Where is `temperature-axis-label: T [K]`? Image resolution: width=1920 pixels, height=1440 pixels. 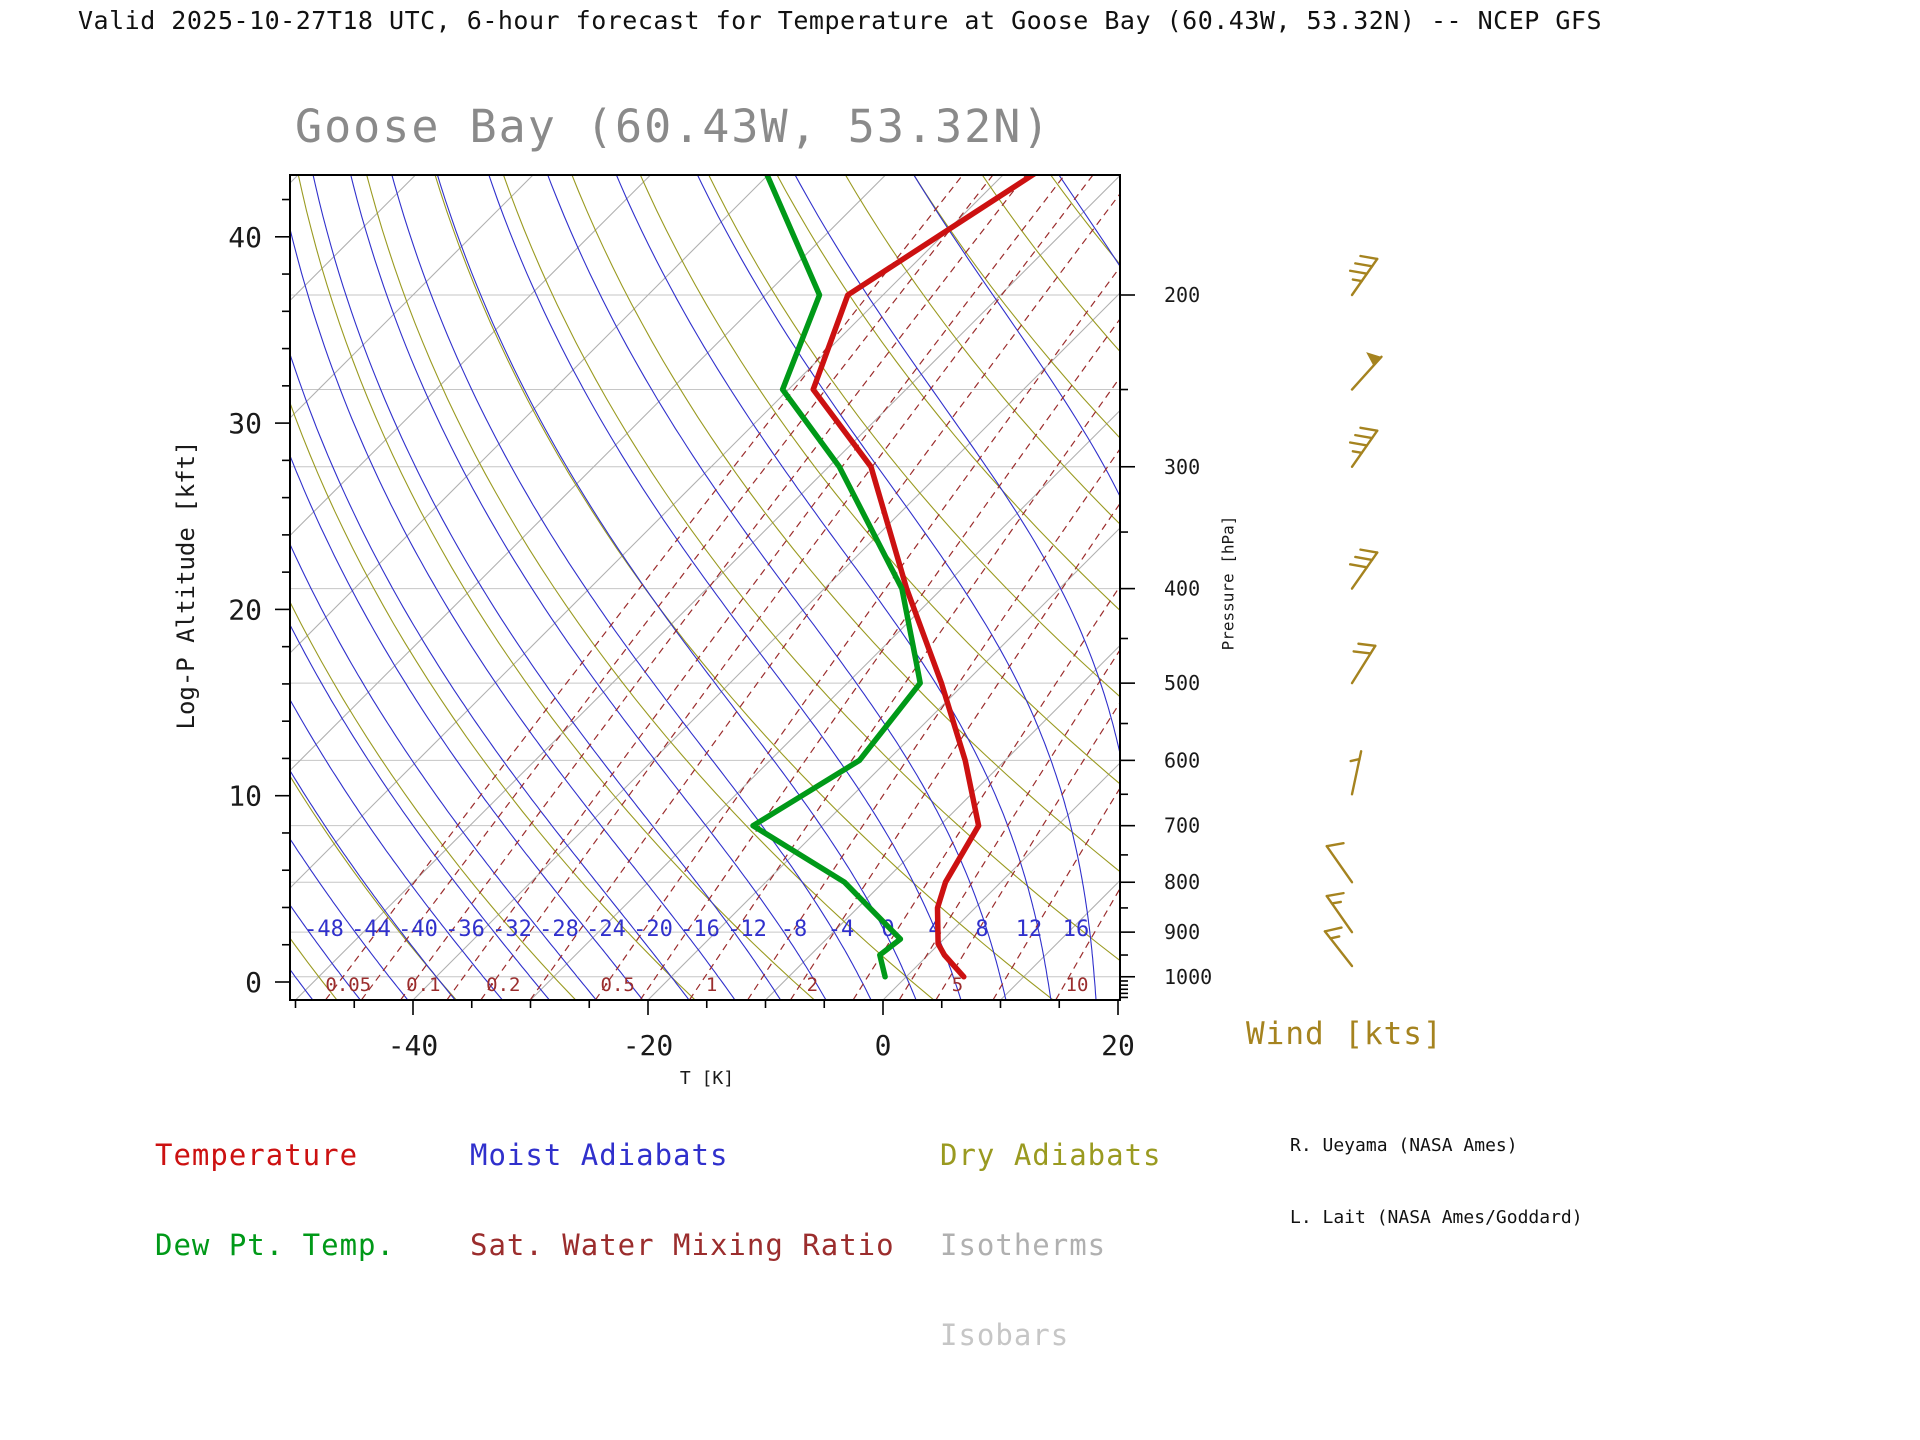
temperature-axis-label: T [K] is located at coordinates (707, 1078).